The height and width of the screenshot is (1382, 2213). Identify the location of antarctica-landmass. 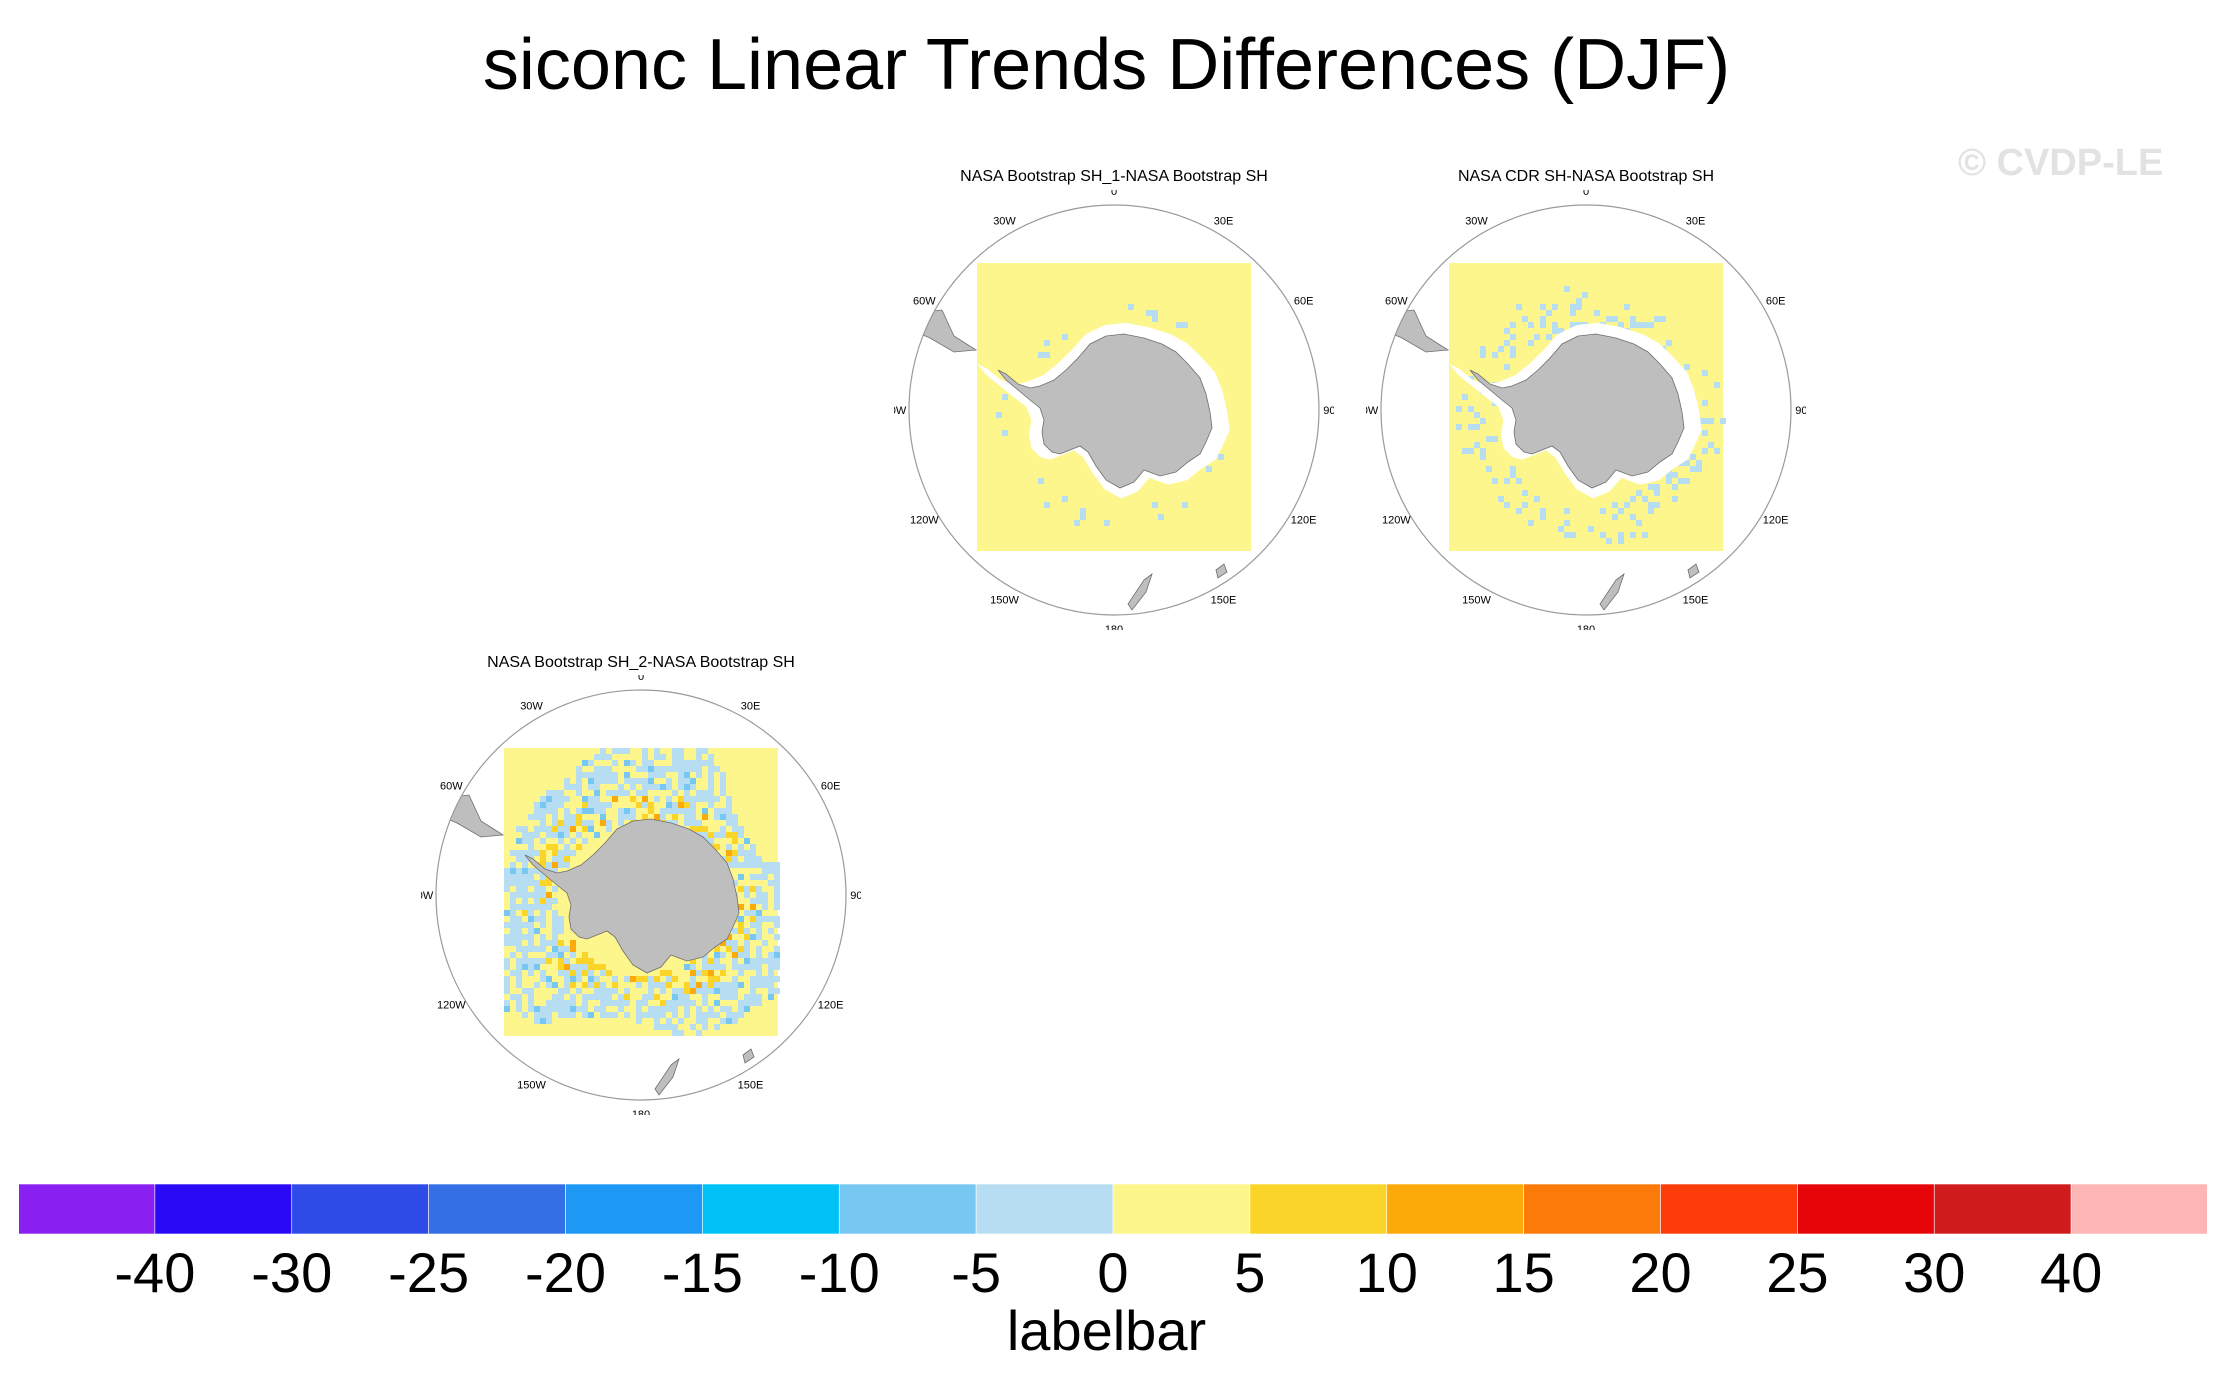
(632, 896).